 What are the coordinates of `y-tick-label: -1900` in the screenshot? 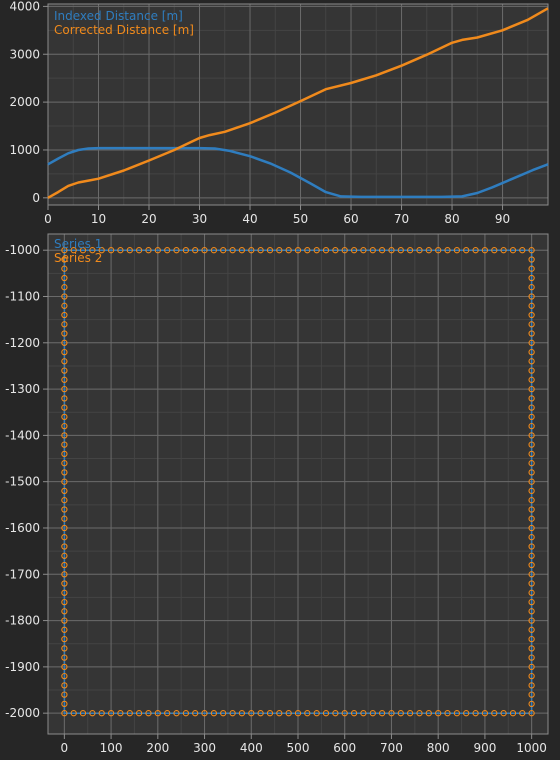 It's located at (22, 667).